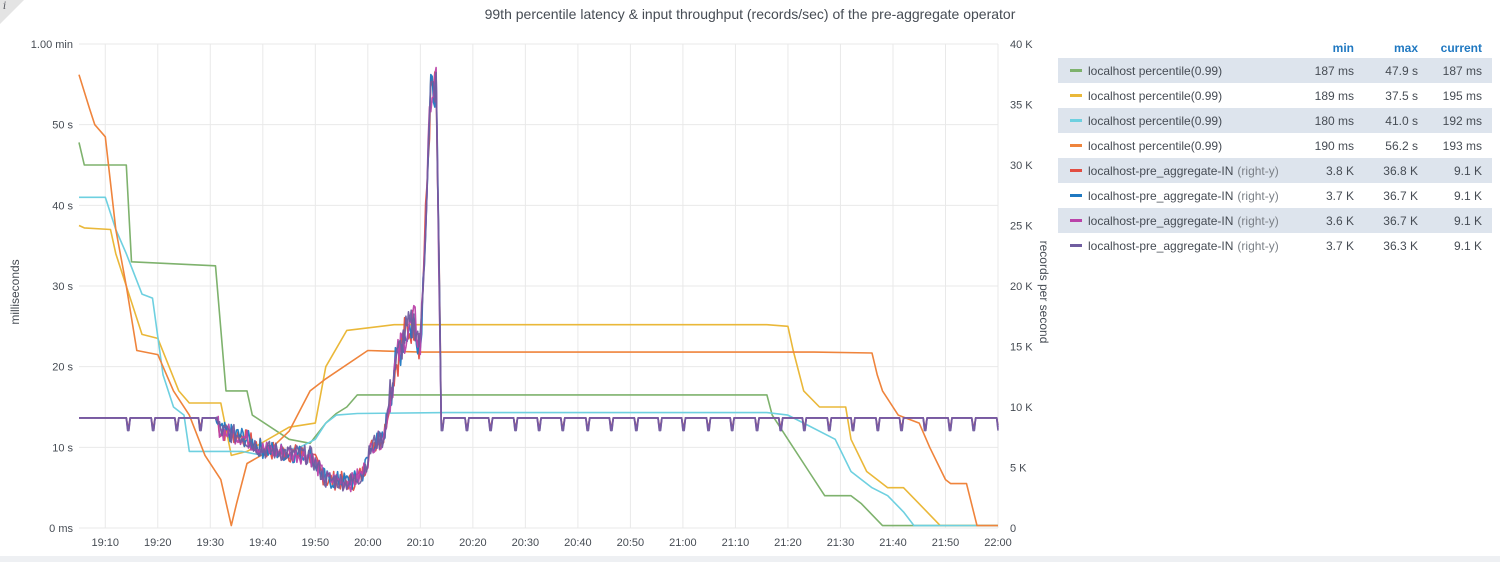 Image resolution: width=1500 pixels, height=562 pixels. I want to click on legend-value-max: 56.2 s, so click(1401, 145).